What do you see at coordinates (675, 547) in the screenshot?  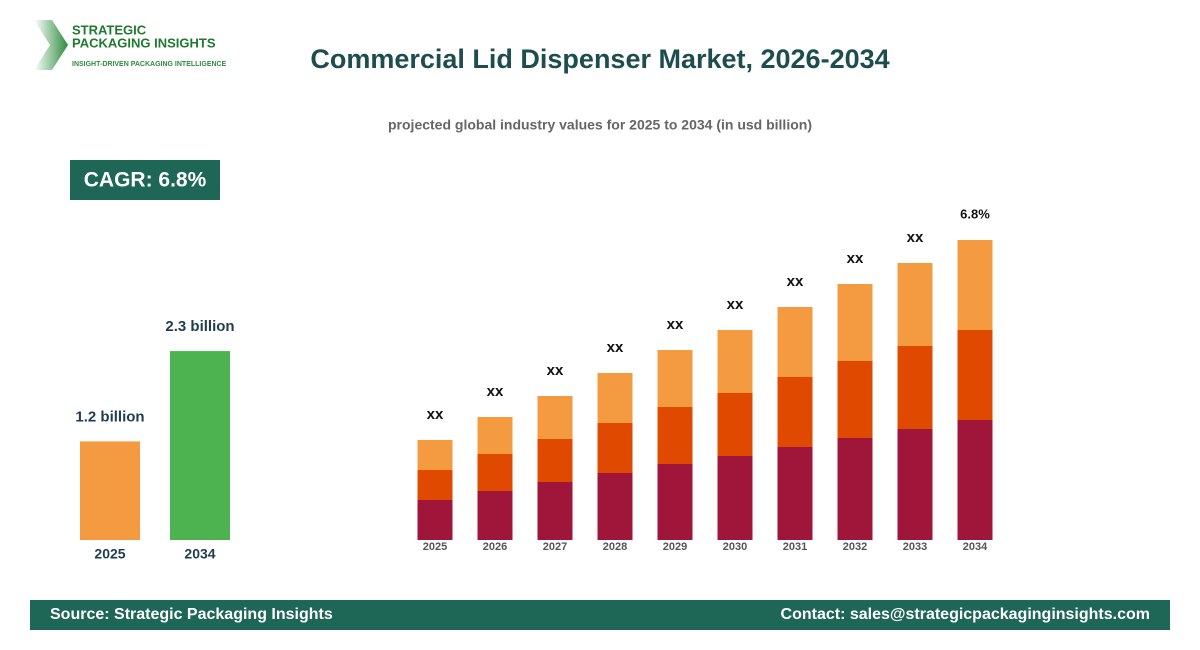 I see `x-tick-label: 2029` at bounding box center [675, 547].